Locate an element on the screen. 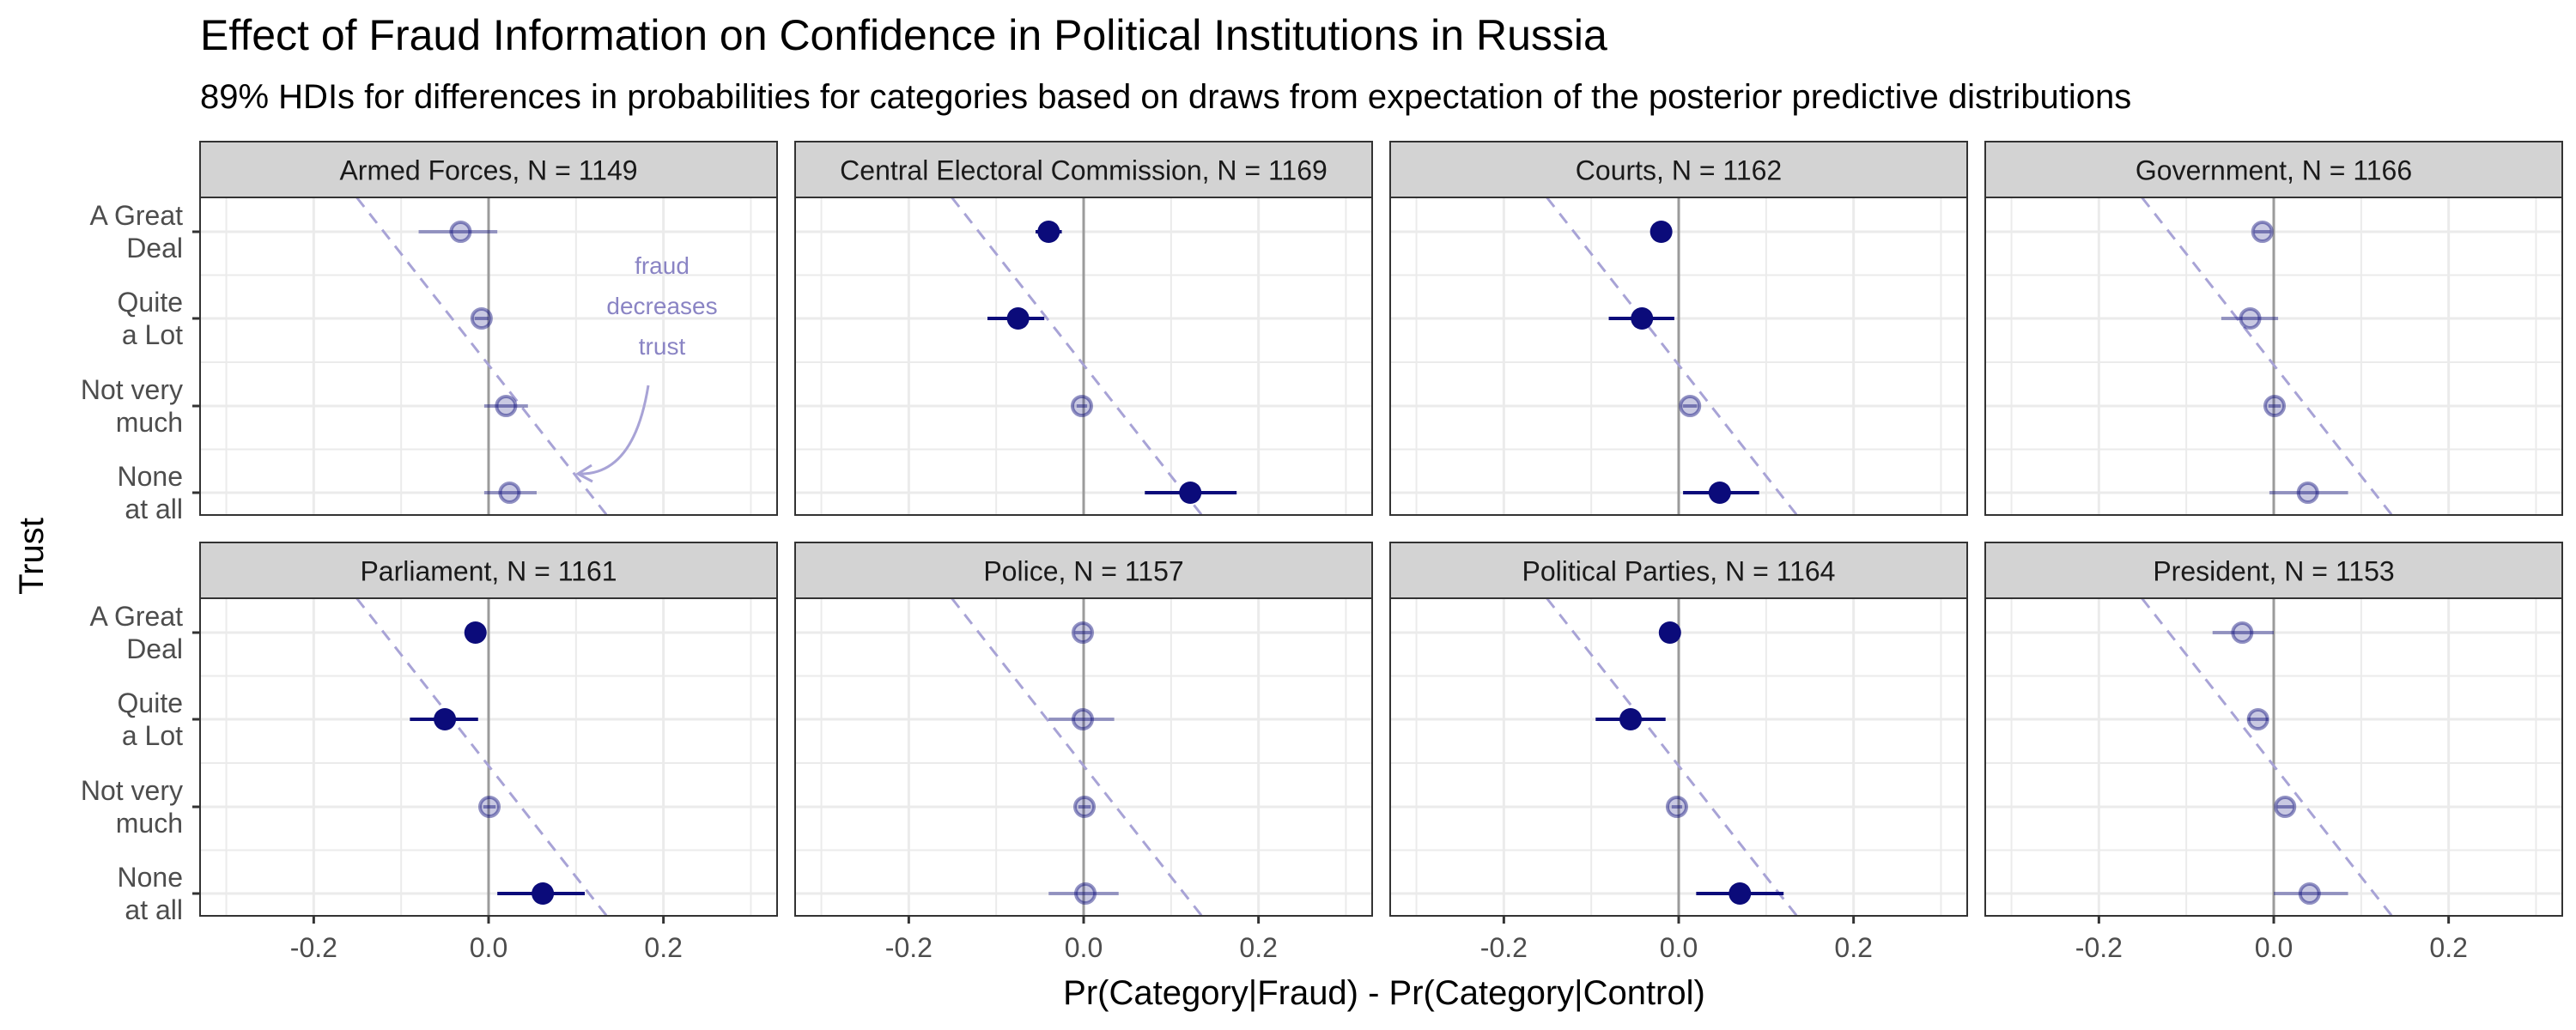 The height and width of the screenshot is (1030, 2576). annotation-text: decreases is located at coordinates (662, 306).